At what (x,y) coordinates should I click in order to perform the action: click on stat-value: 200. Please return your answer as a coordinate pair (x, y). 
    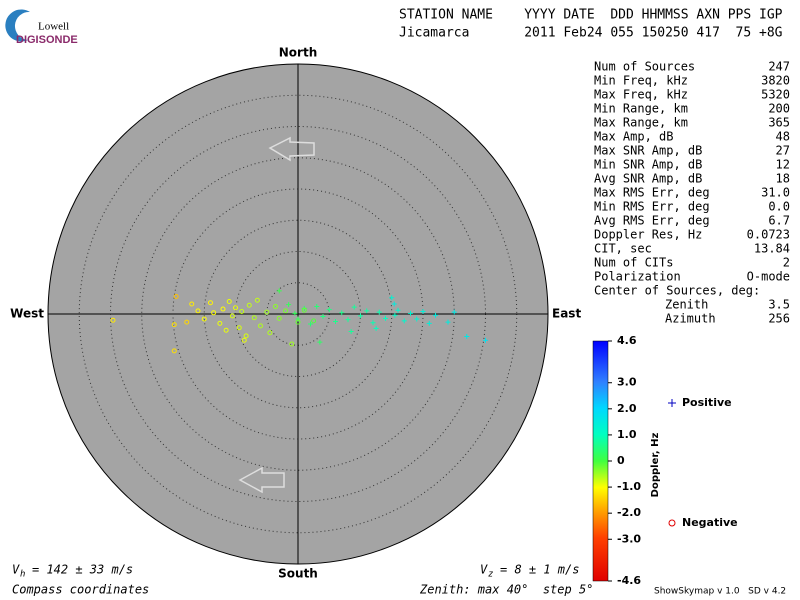
    Looking at the image, I should click on (779, 109).